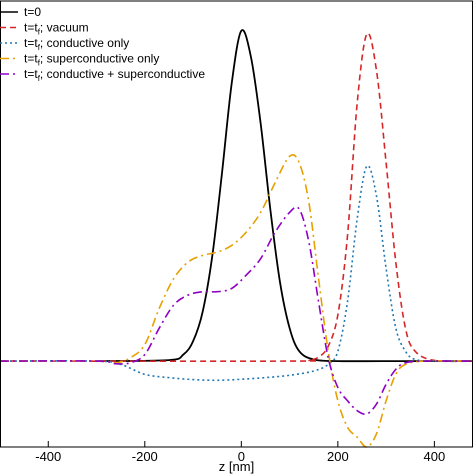  What do you see at coordinates (32, 12) in the screenshot?
I see `legend-label-1: t=0` at bounding box center [32, 12].